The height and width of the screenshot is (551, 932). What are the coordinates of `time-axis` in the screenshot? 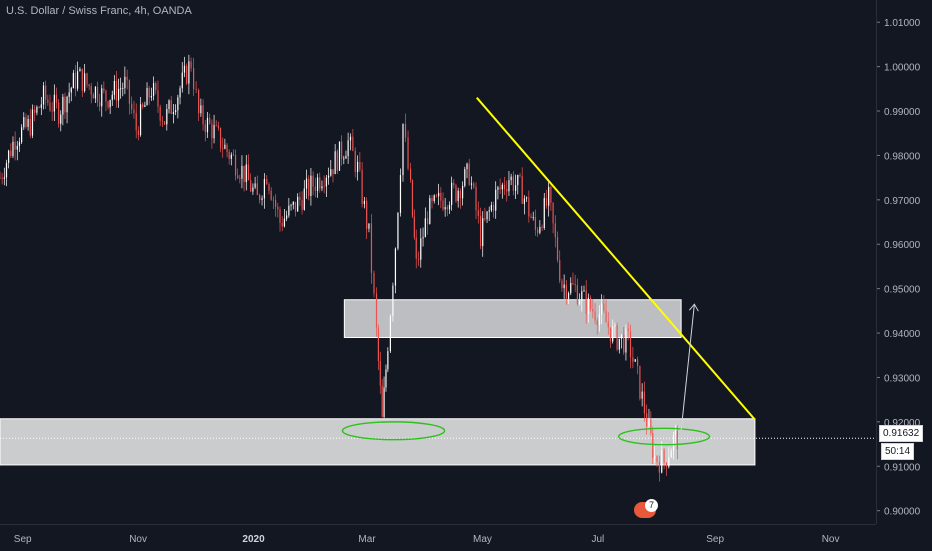 It's located at (438, 537).